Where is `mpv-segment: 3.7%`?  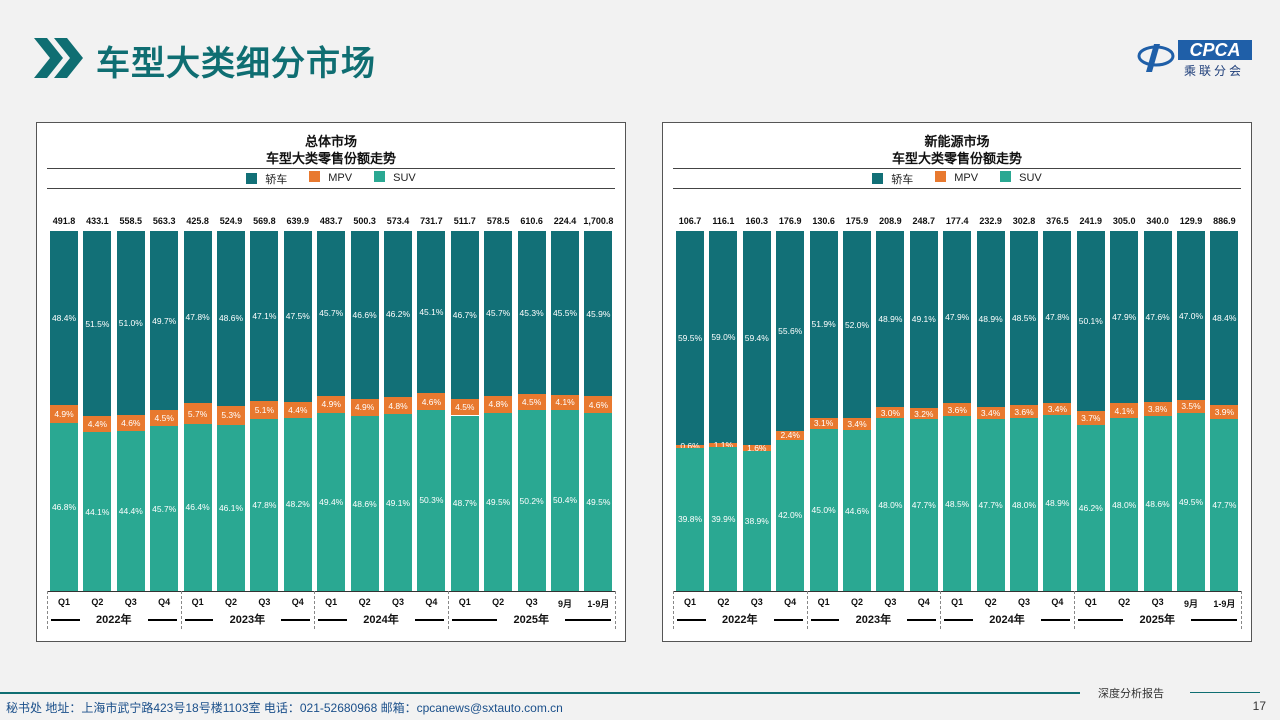 mpv-segment: 3.7% is located at coordinates (1090, 418).